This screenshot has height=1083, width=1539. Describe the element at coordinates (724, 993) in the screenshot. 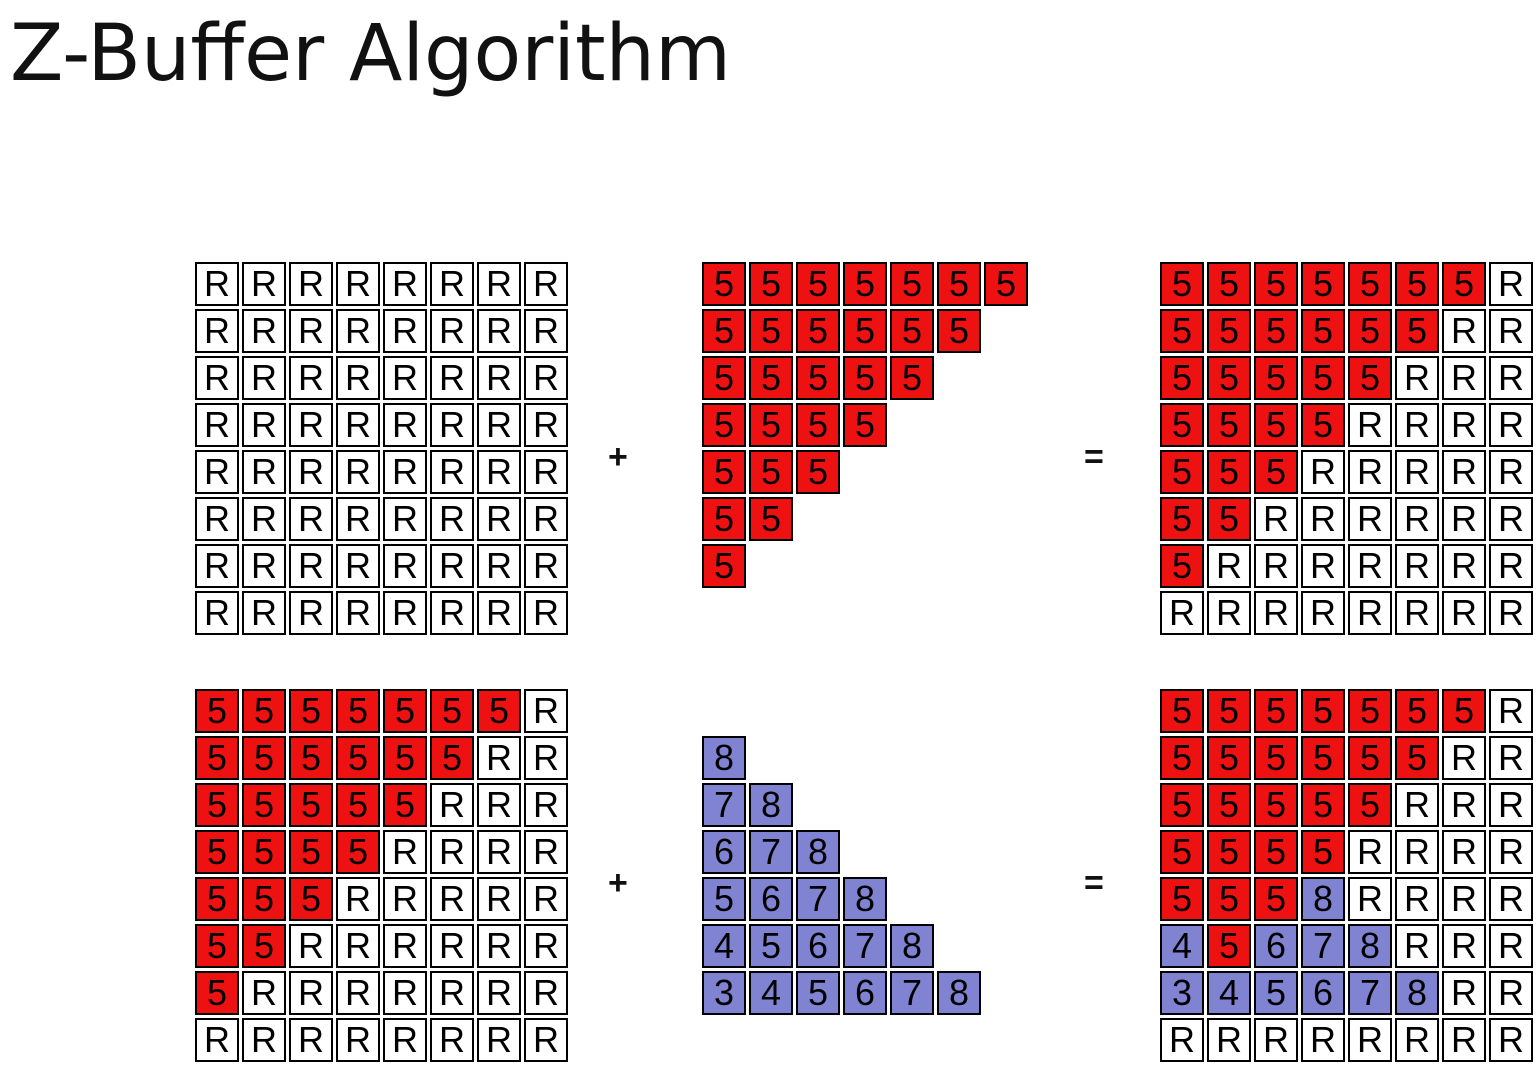

I see `depth-cell-blue: 3` at that location.